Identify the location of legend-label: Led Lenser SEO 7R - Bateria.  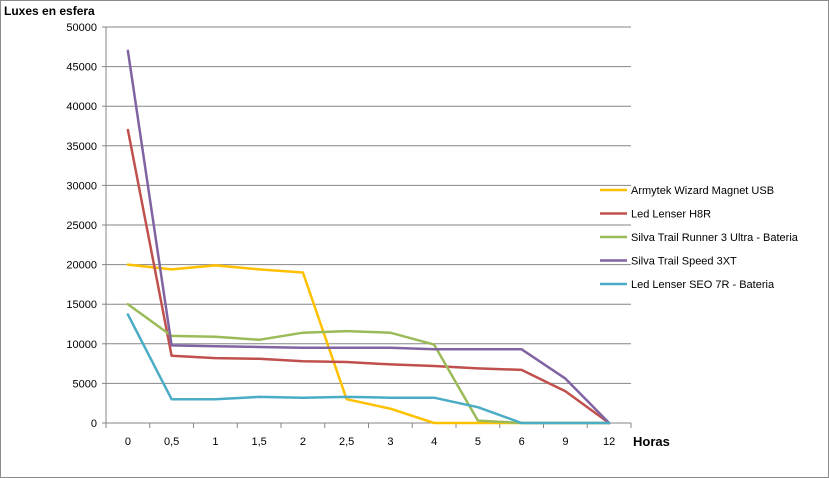
(703, 285).